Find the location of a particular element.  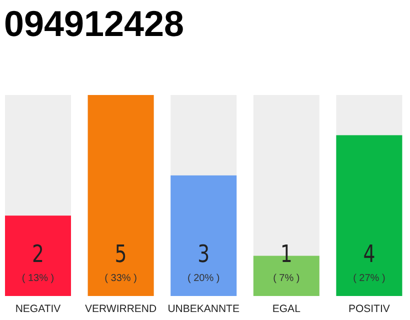

annotation: ( 7% ) is located at coordinates (286, 278).